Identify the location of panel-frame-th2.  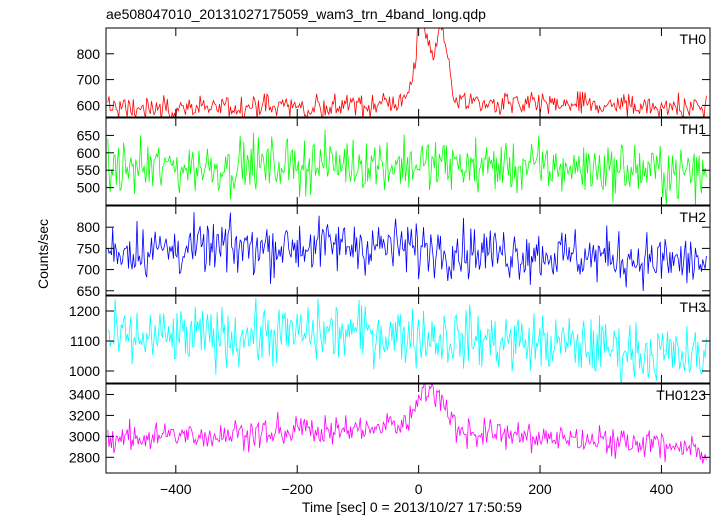
(408, 250).